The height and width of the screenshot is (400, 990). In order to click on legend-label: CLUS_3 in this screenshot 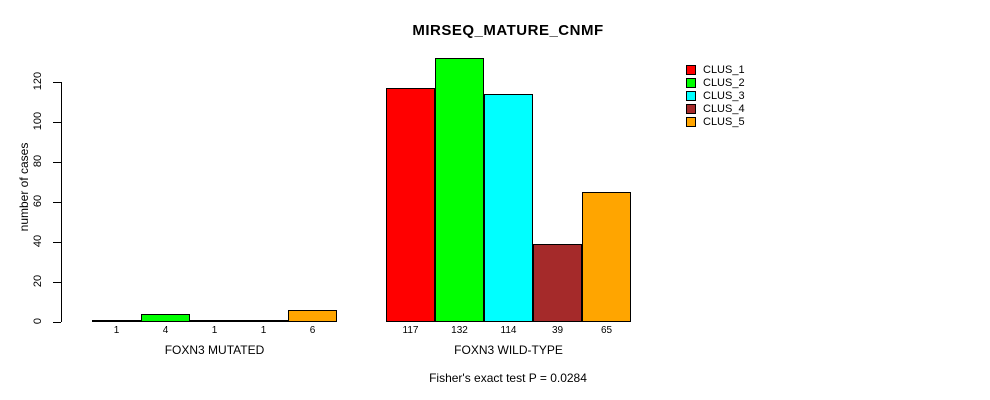, I will do `click(724, 95)`.